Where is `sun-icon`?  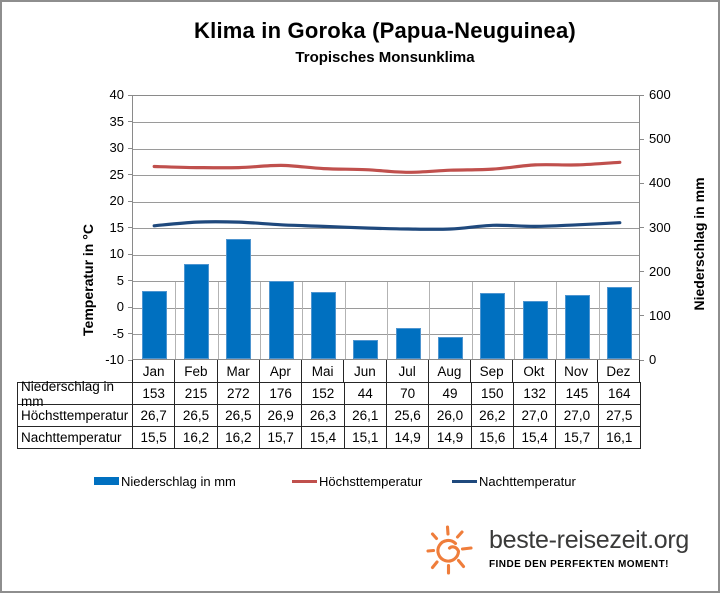
sun-icon is located at coordinates (449, 550).